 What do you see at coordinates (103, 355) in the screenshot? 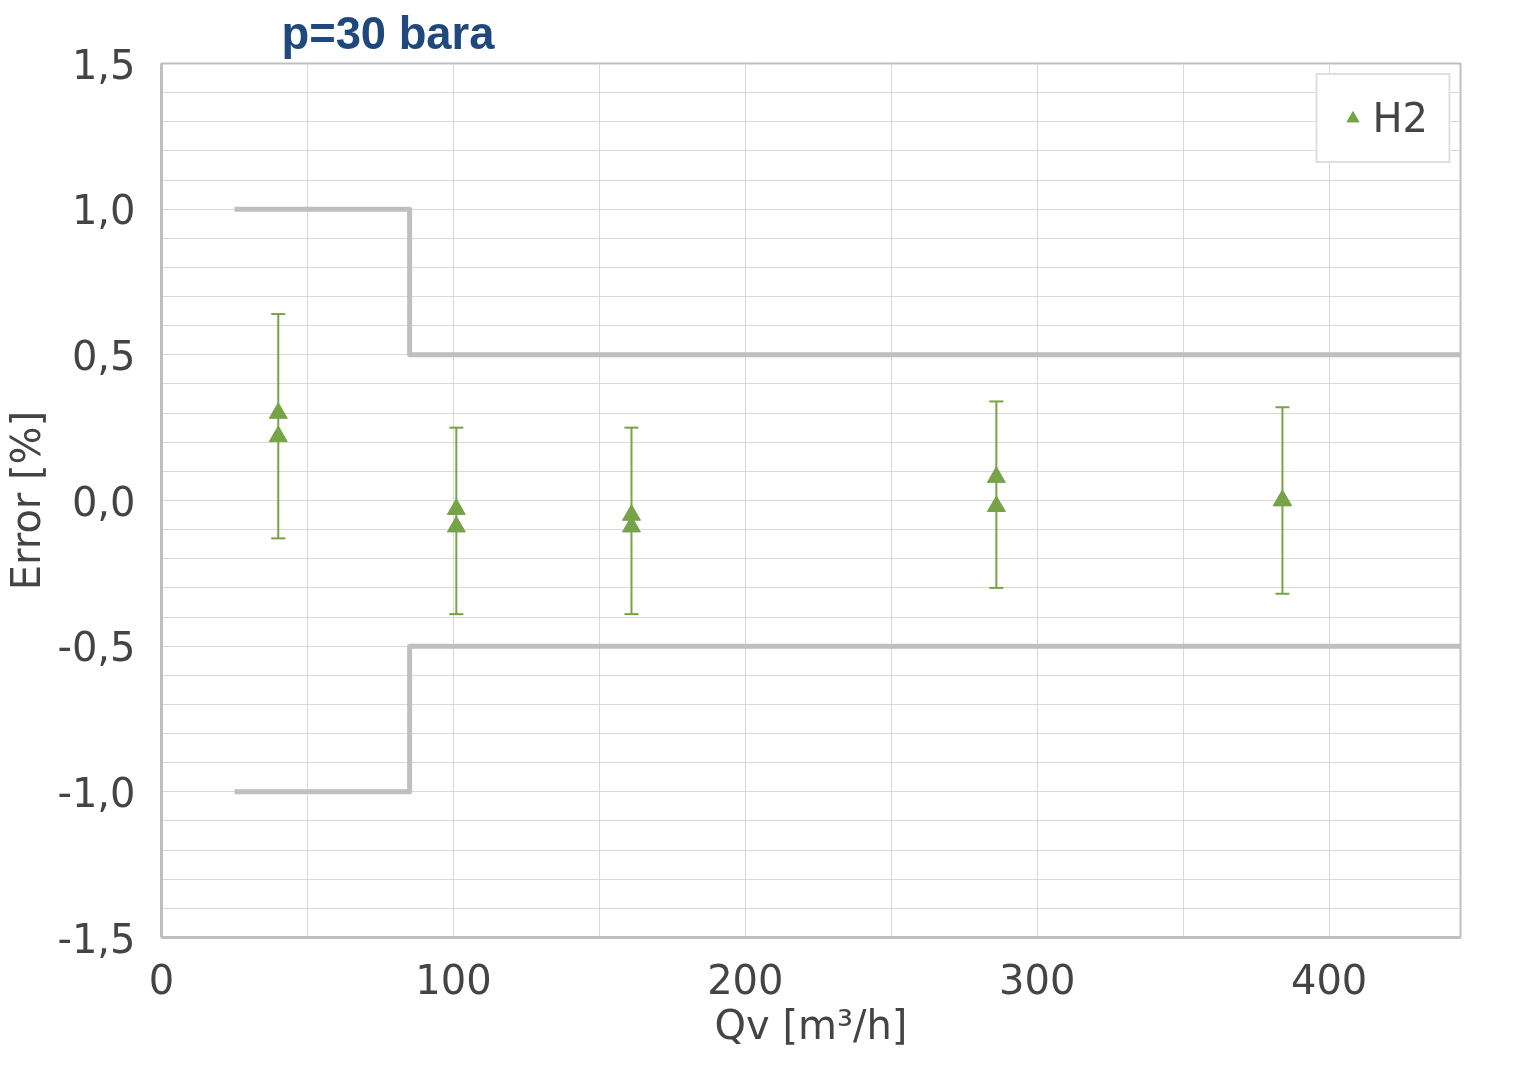
I see `y-tick-label: 0,5` at bounding box center [103, 355].